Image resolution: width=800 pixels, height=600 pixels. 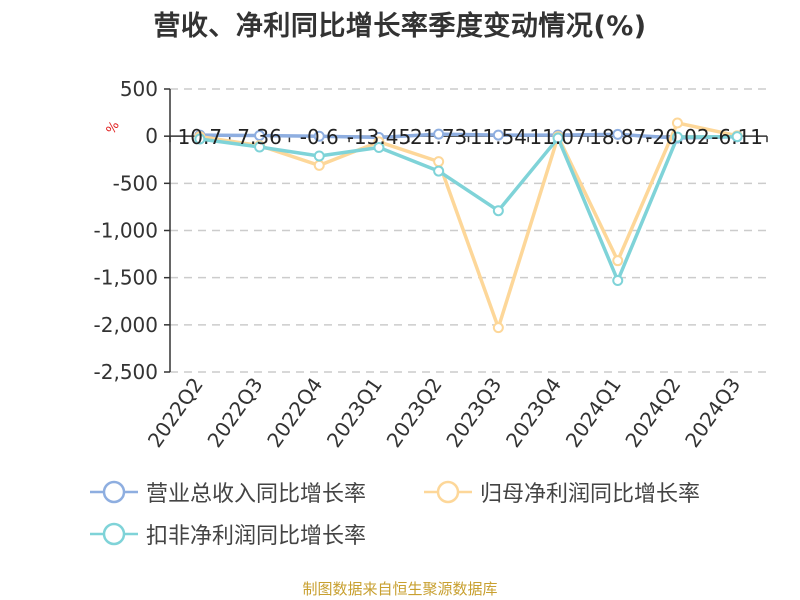 What do you see at coordinates (400, 589) in the screenshot?
I see `data-source-note: 制图数据来自恒生聚源数据库` at bounding box center [400, 589].